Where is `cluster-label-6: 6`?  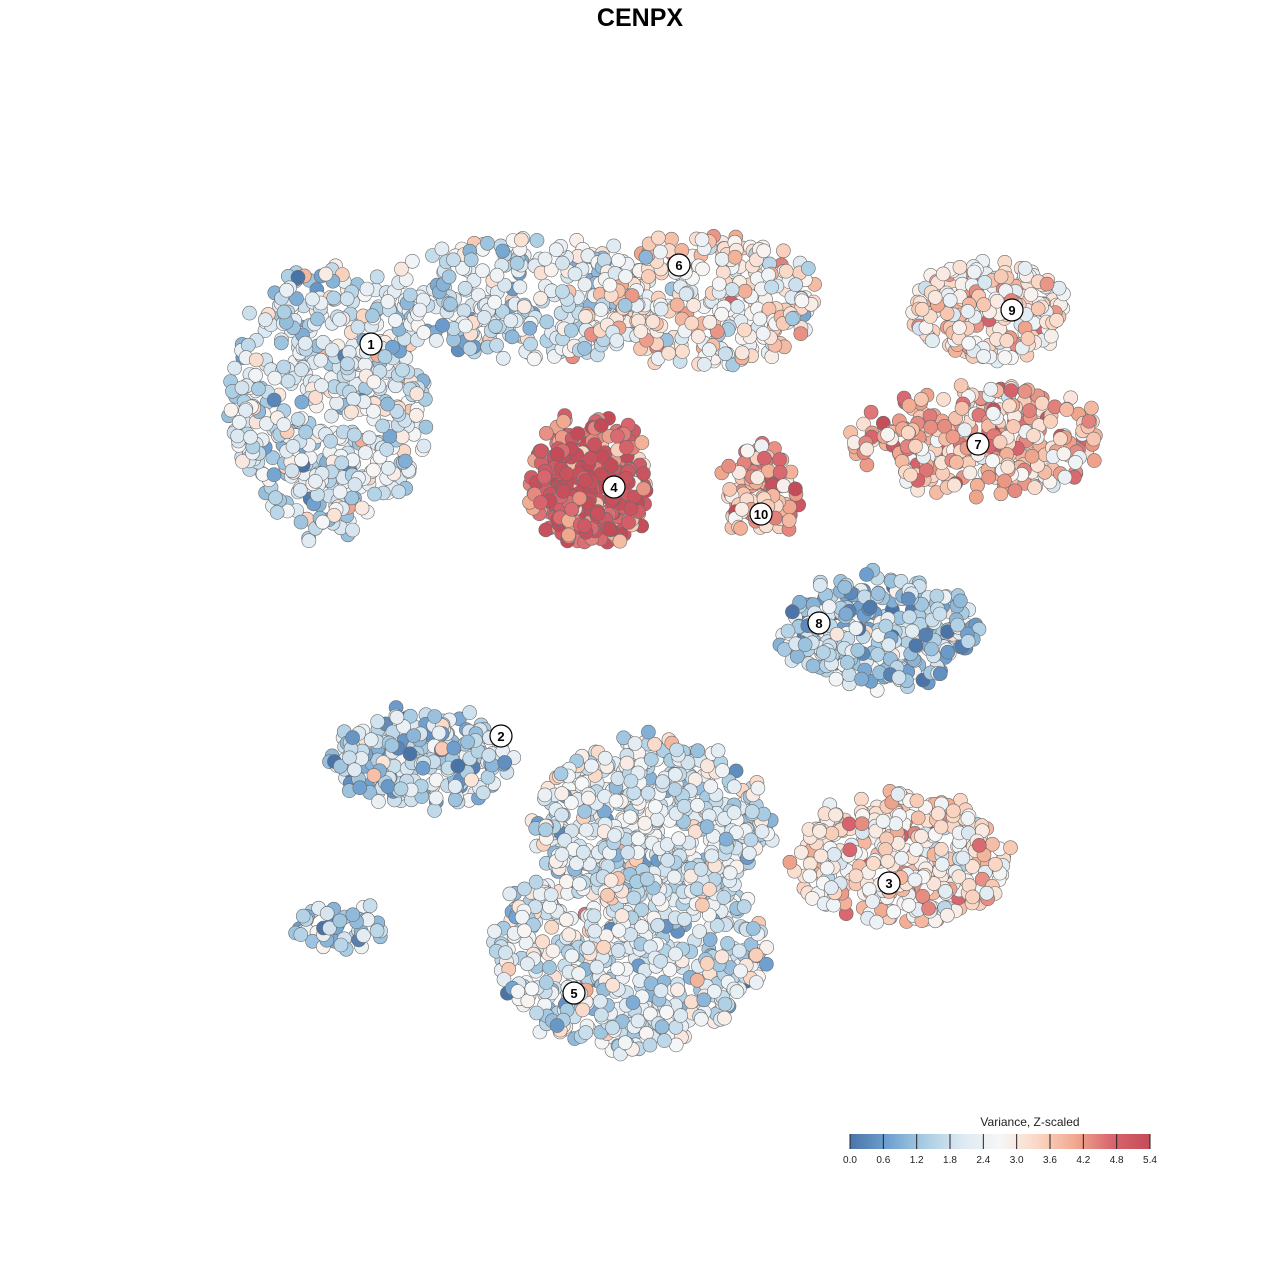 cluster-label-6: 6 is located at coordinates (678, 265).